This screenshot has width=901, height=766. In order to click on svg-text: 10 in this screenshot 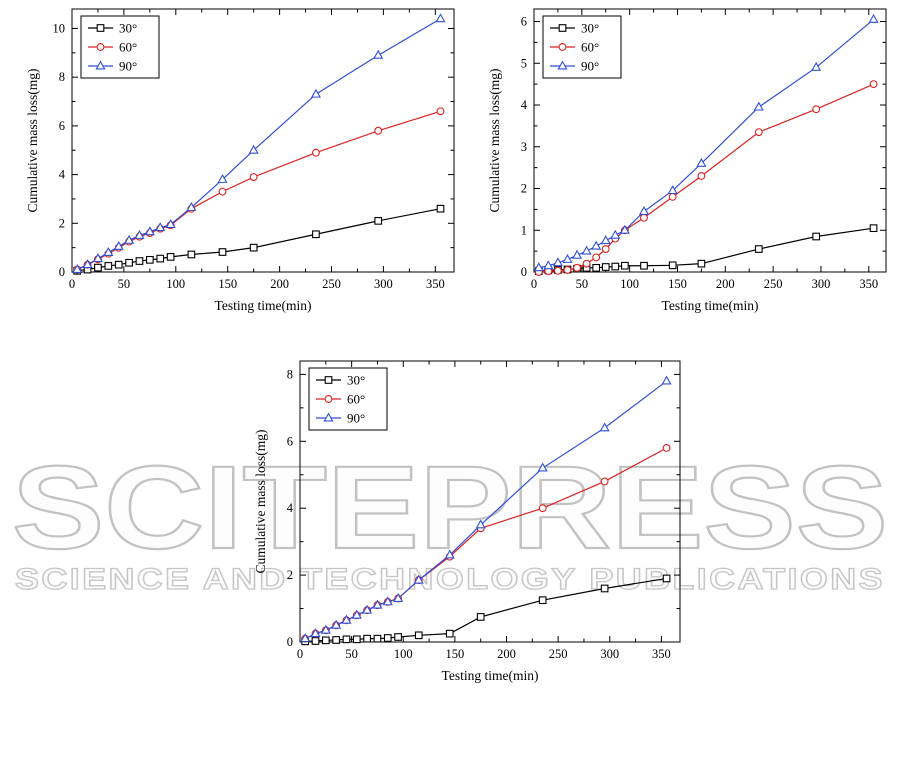, I will do `click(59, 28)`.